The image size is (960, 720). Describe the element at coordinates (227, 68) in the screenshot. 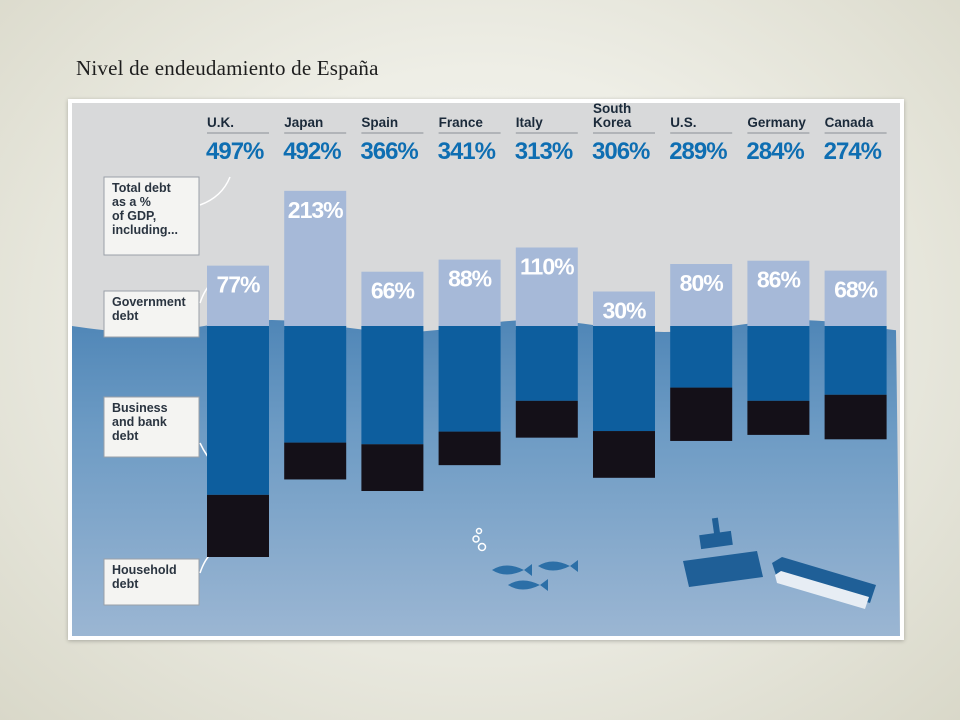

I see `slide-title: Nivel de endeudamiento de España` at that location.